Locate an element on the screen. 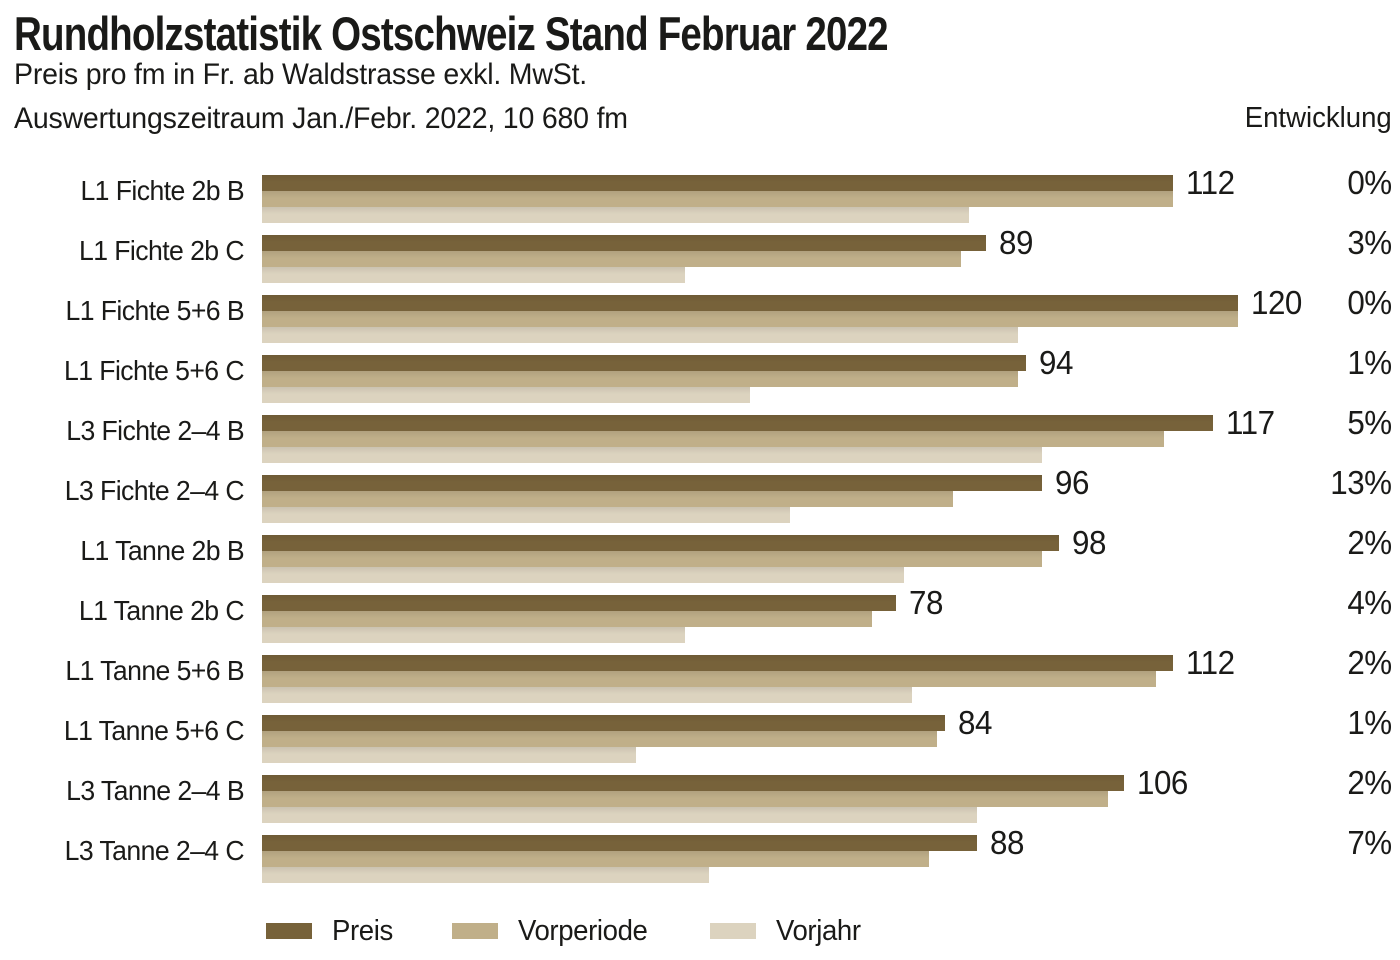  entwicklung-value: 7% is located at coordinates (1370, 842).